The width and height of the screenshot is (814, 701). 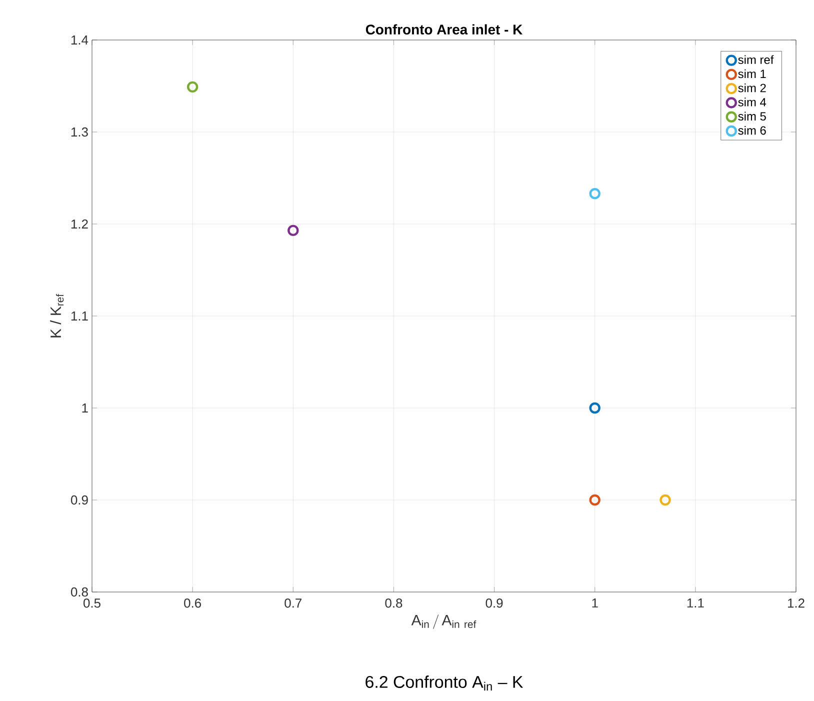 I want to click on y-tick-label: 0.8, so click(x=79, y=592).